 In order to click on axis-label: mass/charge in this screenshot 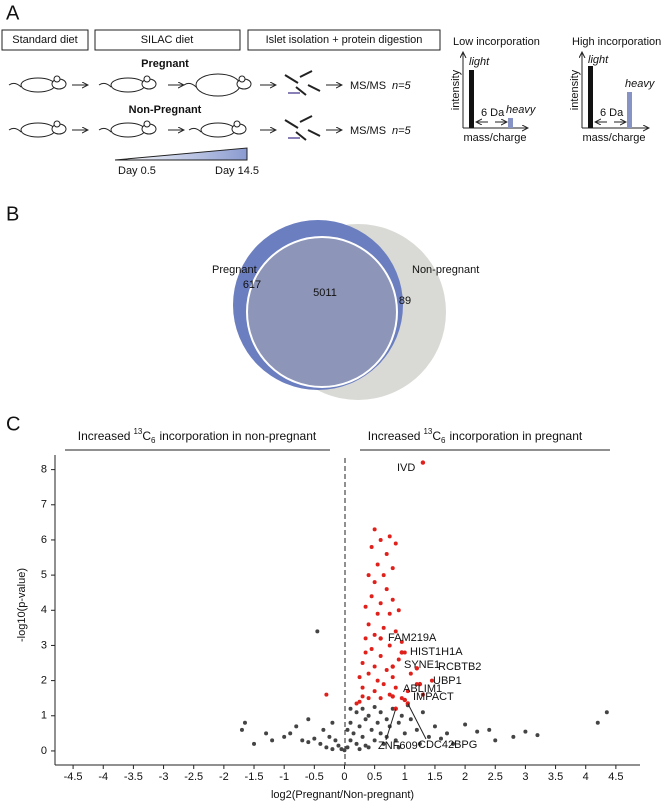, I will do `click(614, 138)`.